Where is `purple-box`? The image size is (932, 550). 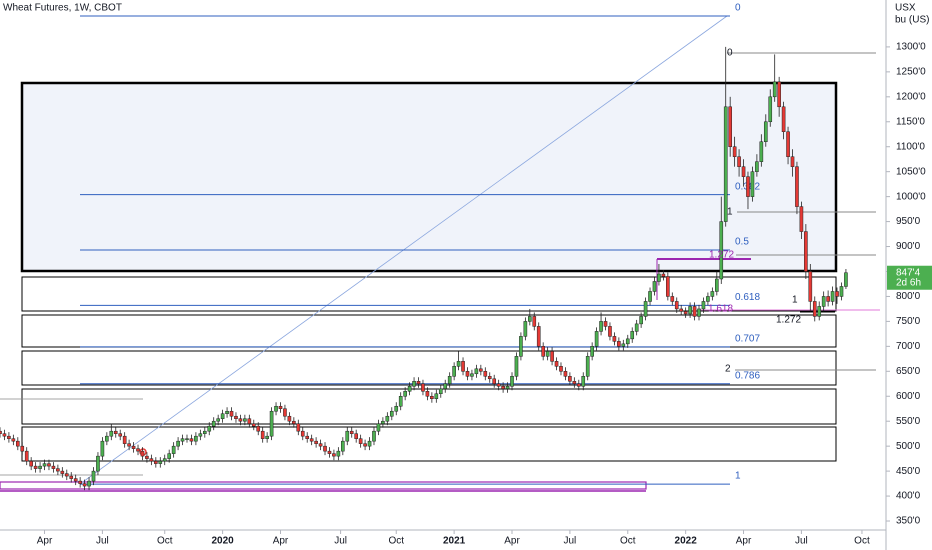
purple-box is located at coordinates (323, 485).